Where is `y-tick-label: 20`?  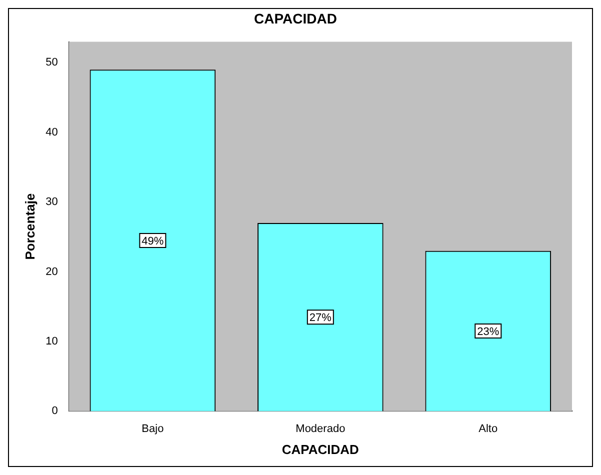 y-tick-label: 20 is located at coordinates (52, 272).